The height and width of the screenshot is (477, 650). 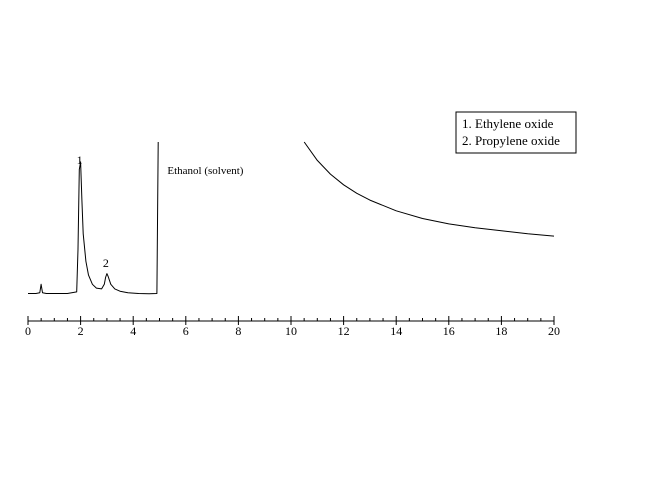 What do you see at coordinates (106, 263) in the screenshot?
I see `peak-label-2: 2` at bounding box center [106, 263].